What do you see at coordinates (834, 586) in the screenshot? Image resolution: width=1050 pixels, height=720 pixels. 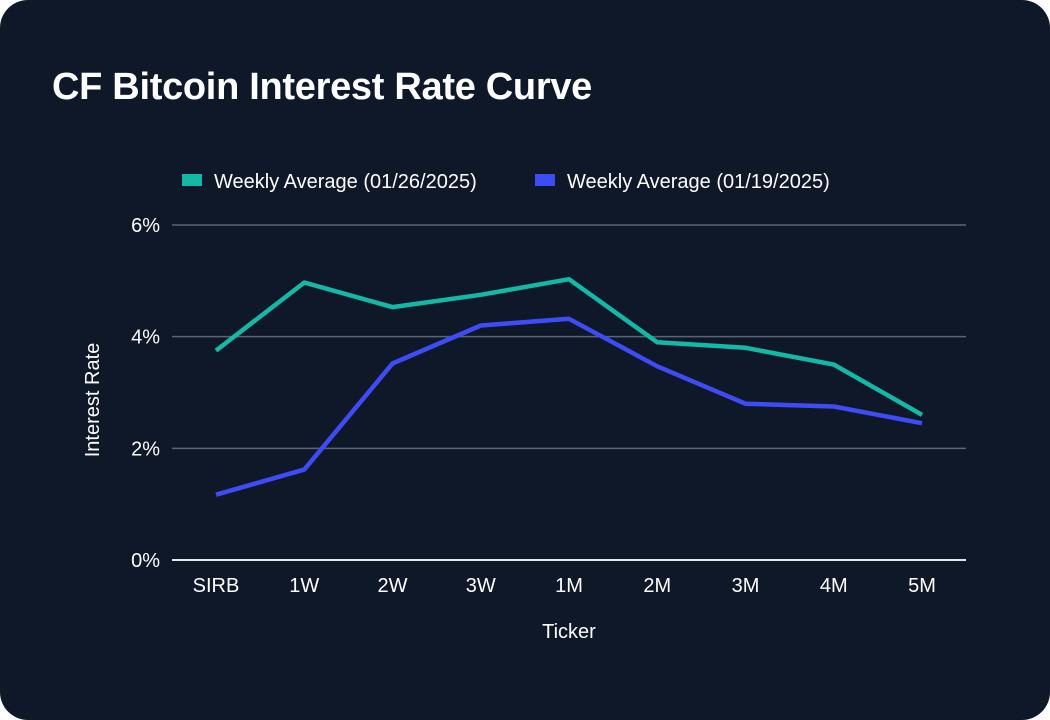 I see `x-tick-label: 4M` at bounding box center [834, 586].